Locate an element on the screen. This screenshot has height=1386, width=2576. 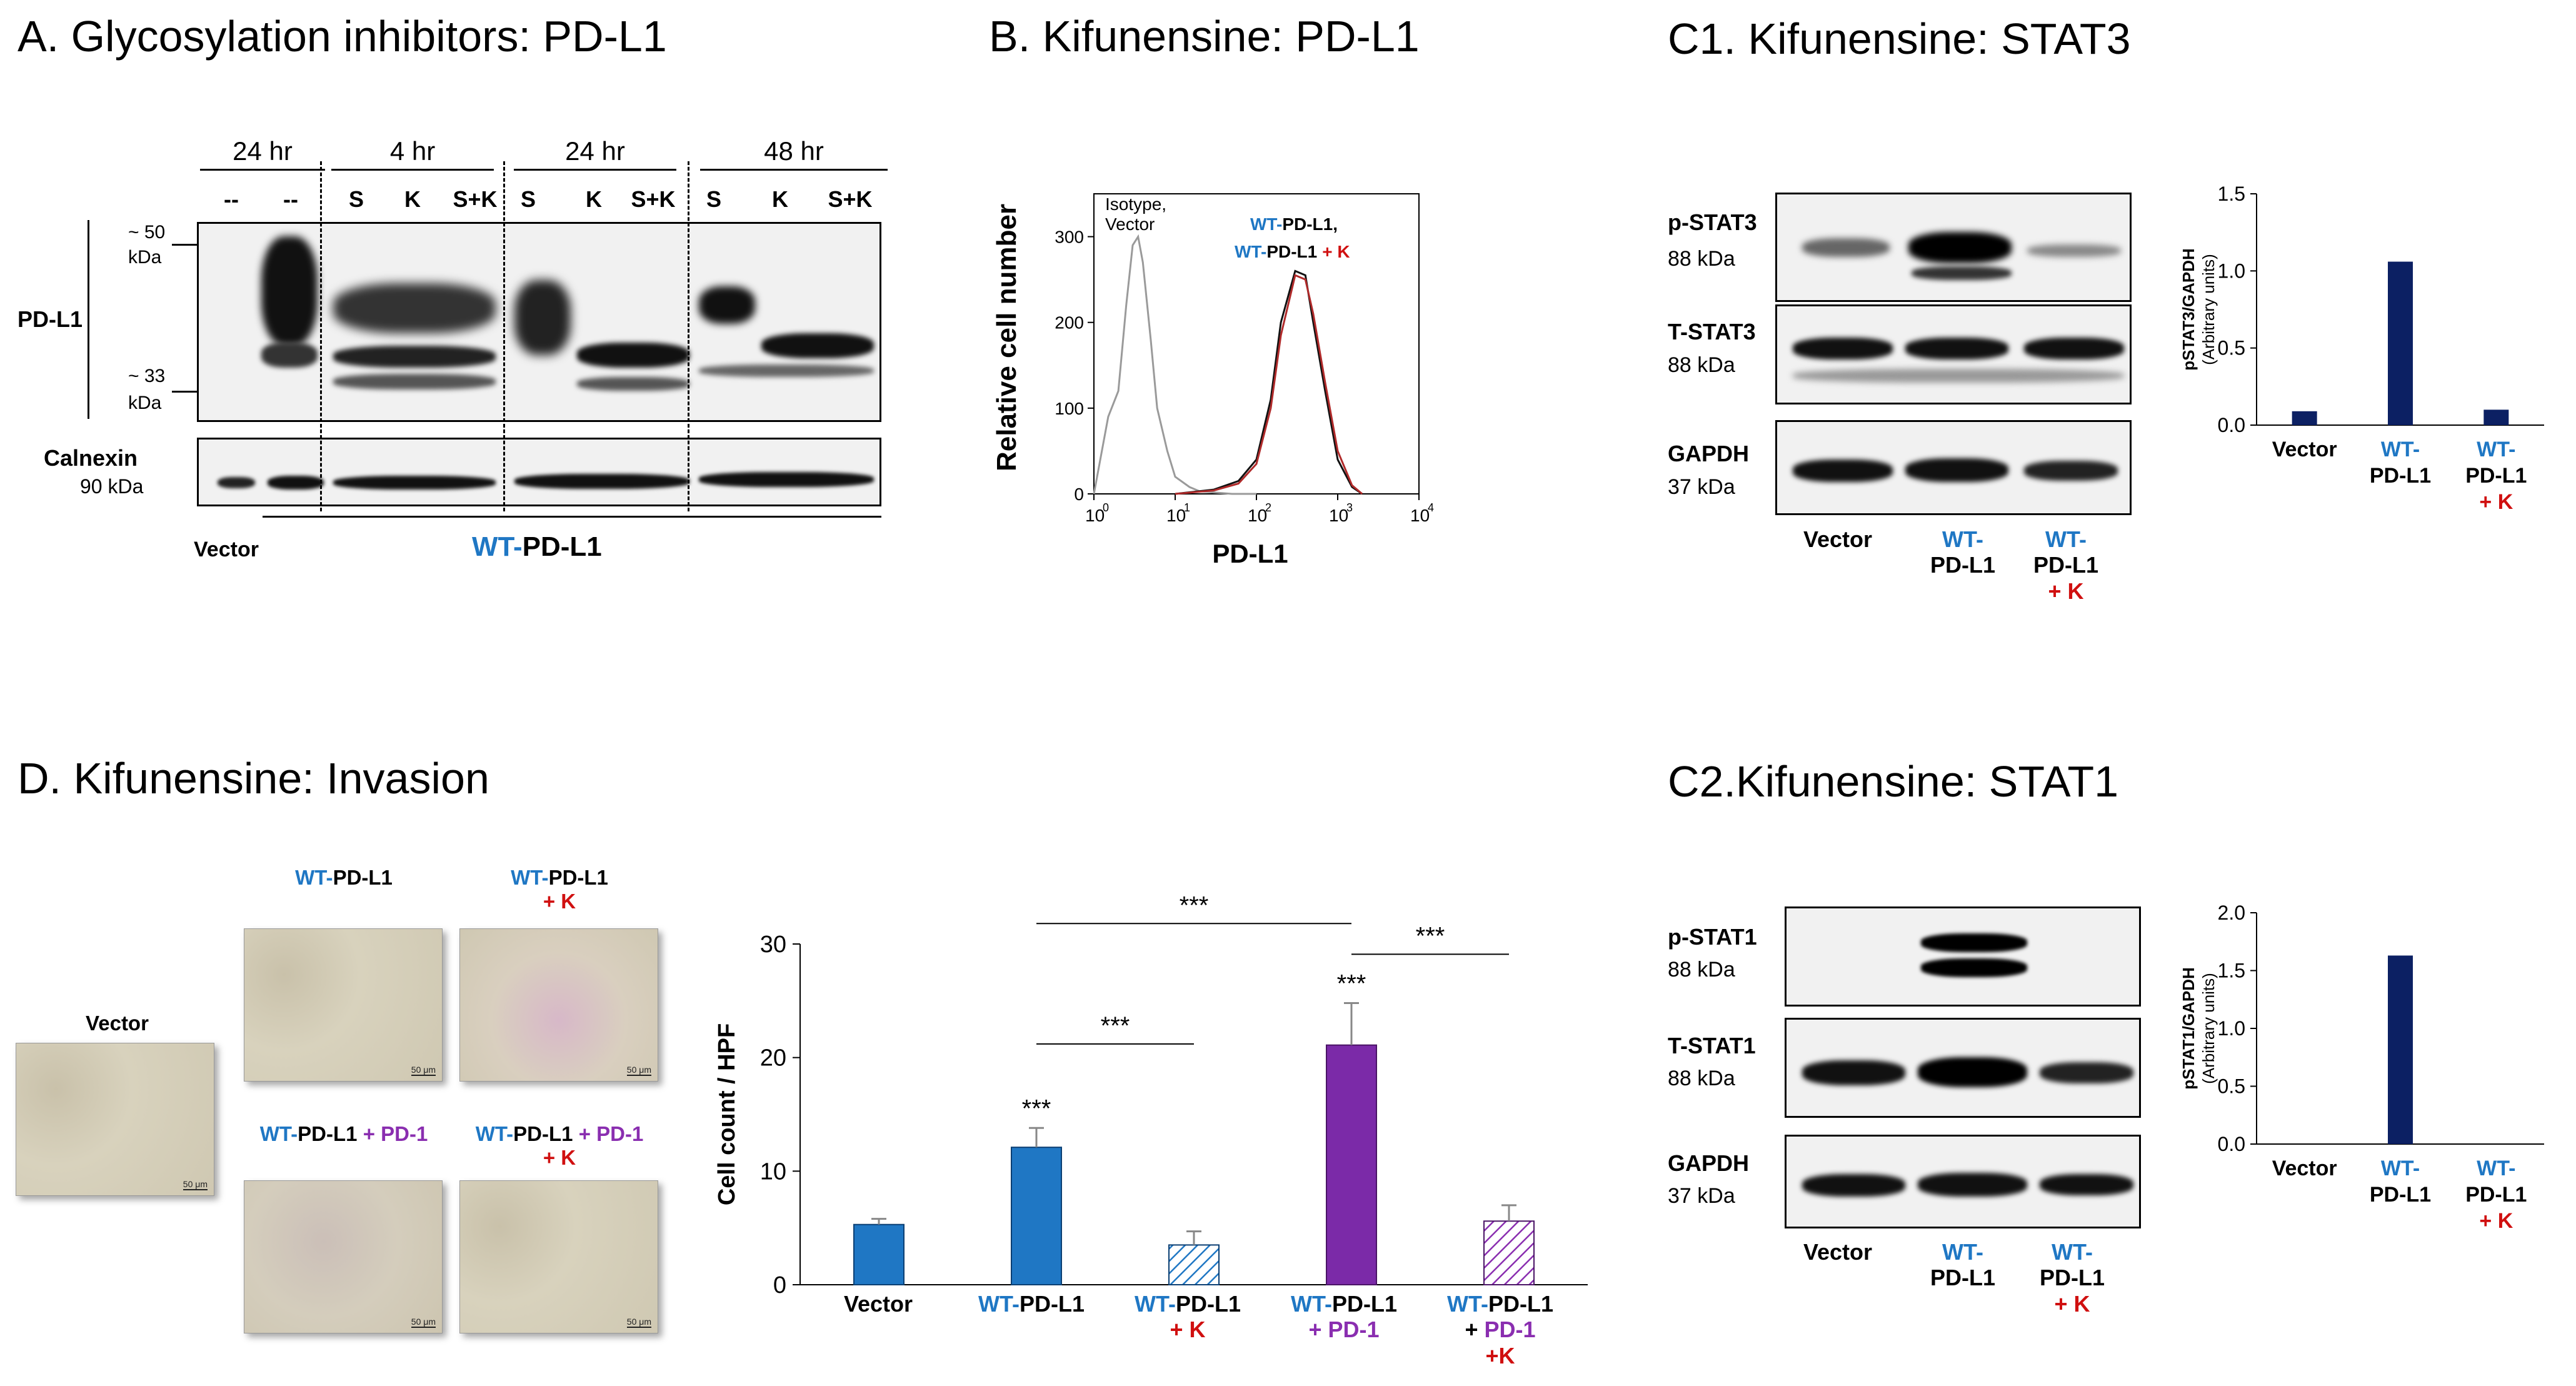
d-img-label-wt: WT-PD-L1 is located at coordinates (344, 877).